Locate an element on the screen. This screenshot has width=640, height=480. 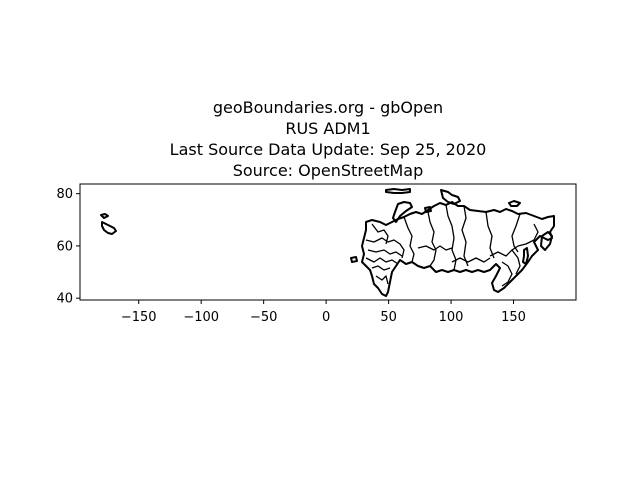
x-axis: −150 −100 −50 0 50 100 150 is located at coordinates (323, 312).